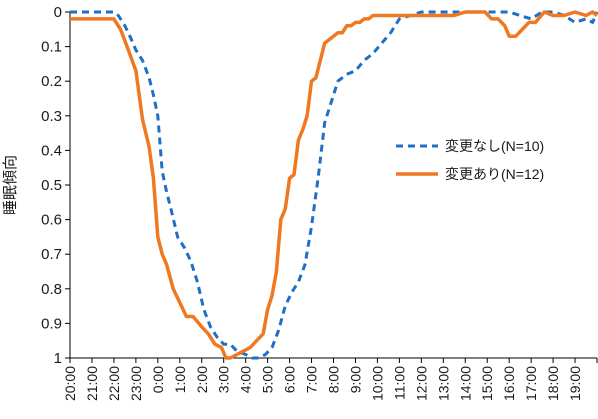 The width and height of the screenshot is (598, 419). What do you see at coordinates (494, 174) in the screenshot?
I see `legend-label-2: 変更あり(N=12)` at bounding box center [494, 174].